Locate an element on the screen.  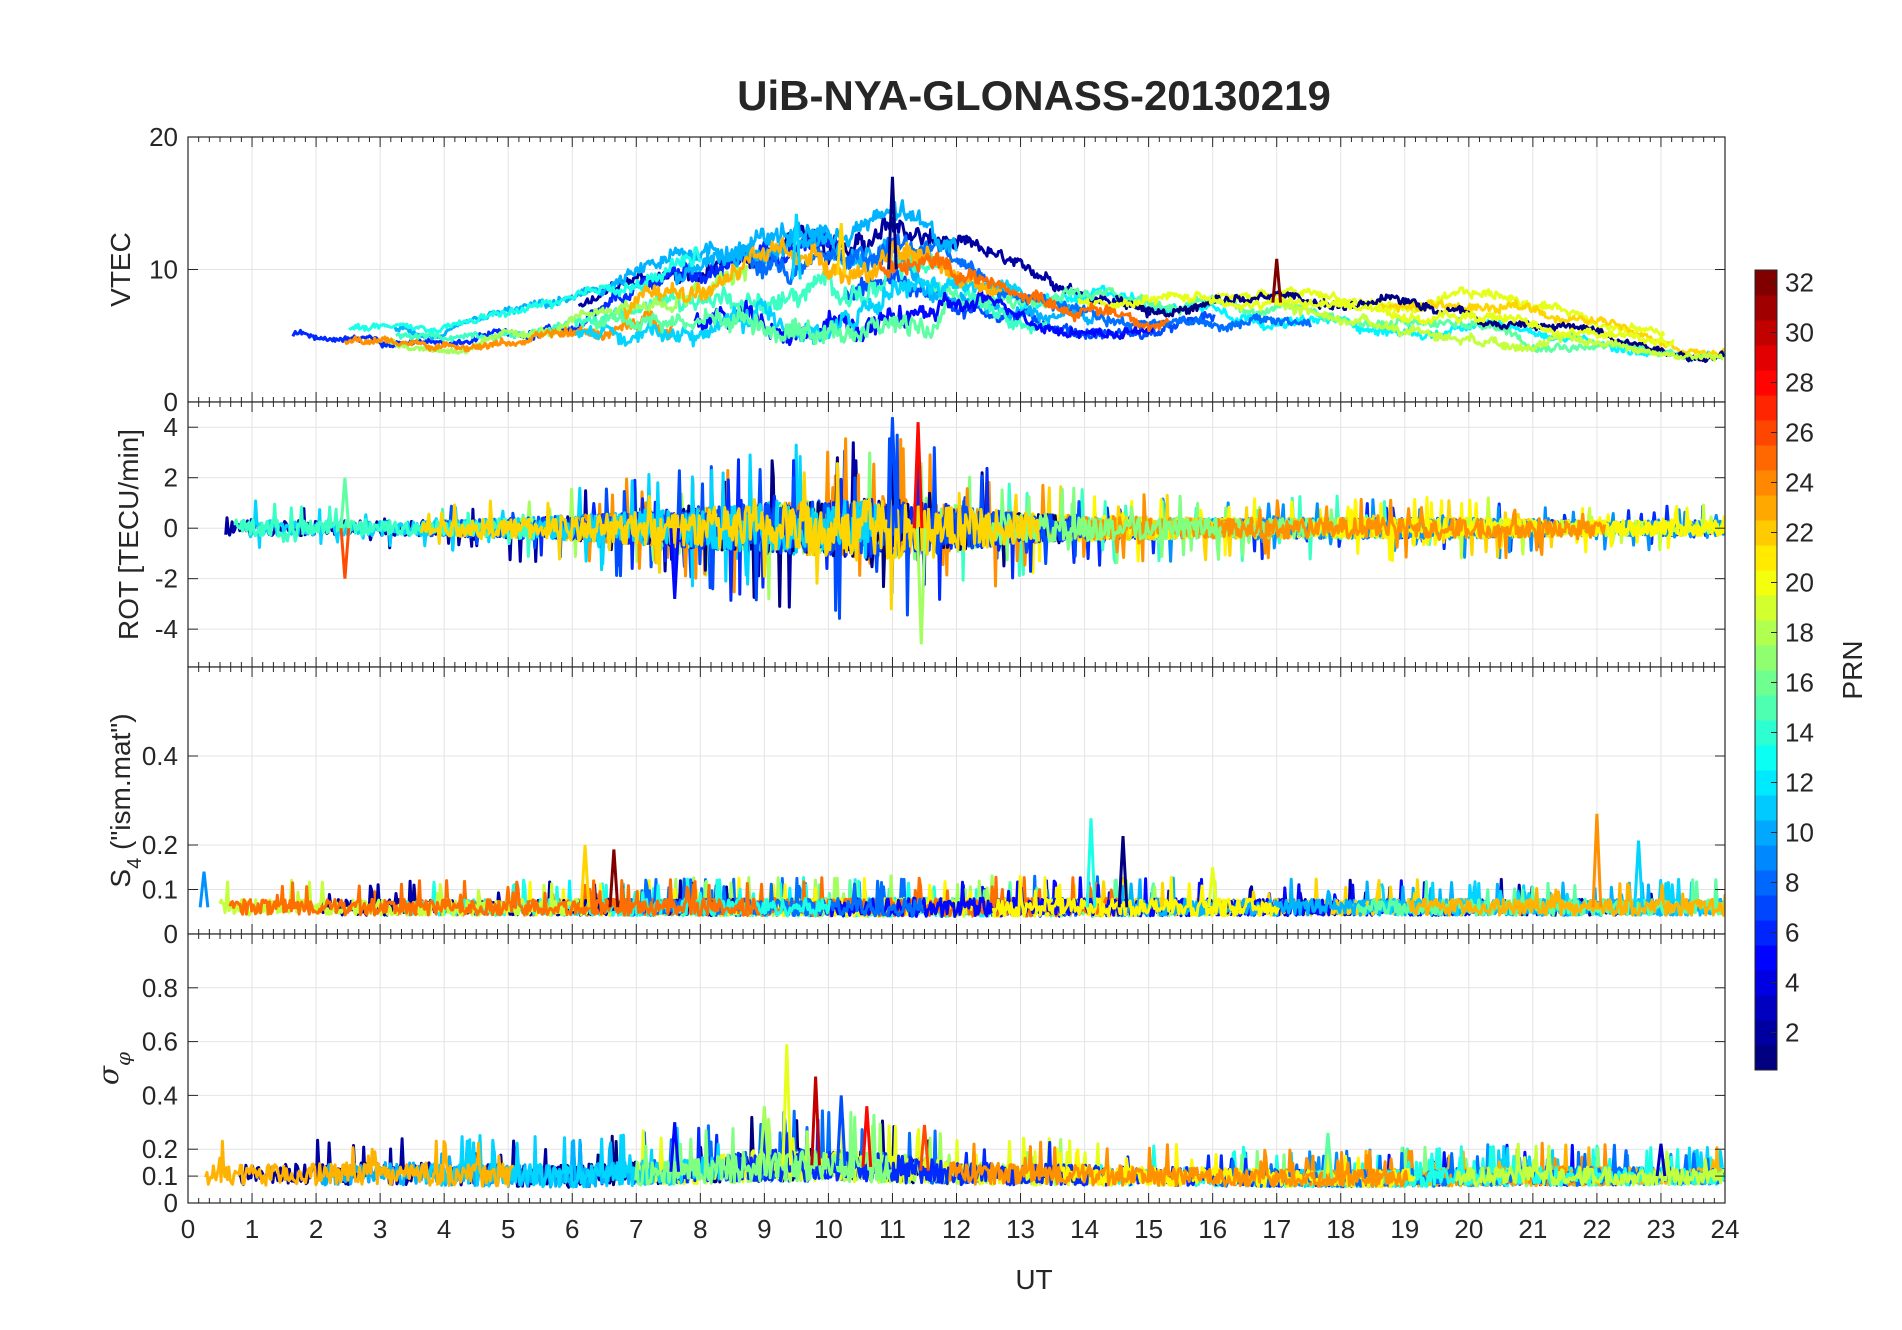
colorbar-tick-label: 4 is located at coordinates (1792, 983).